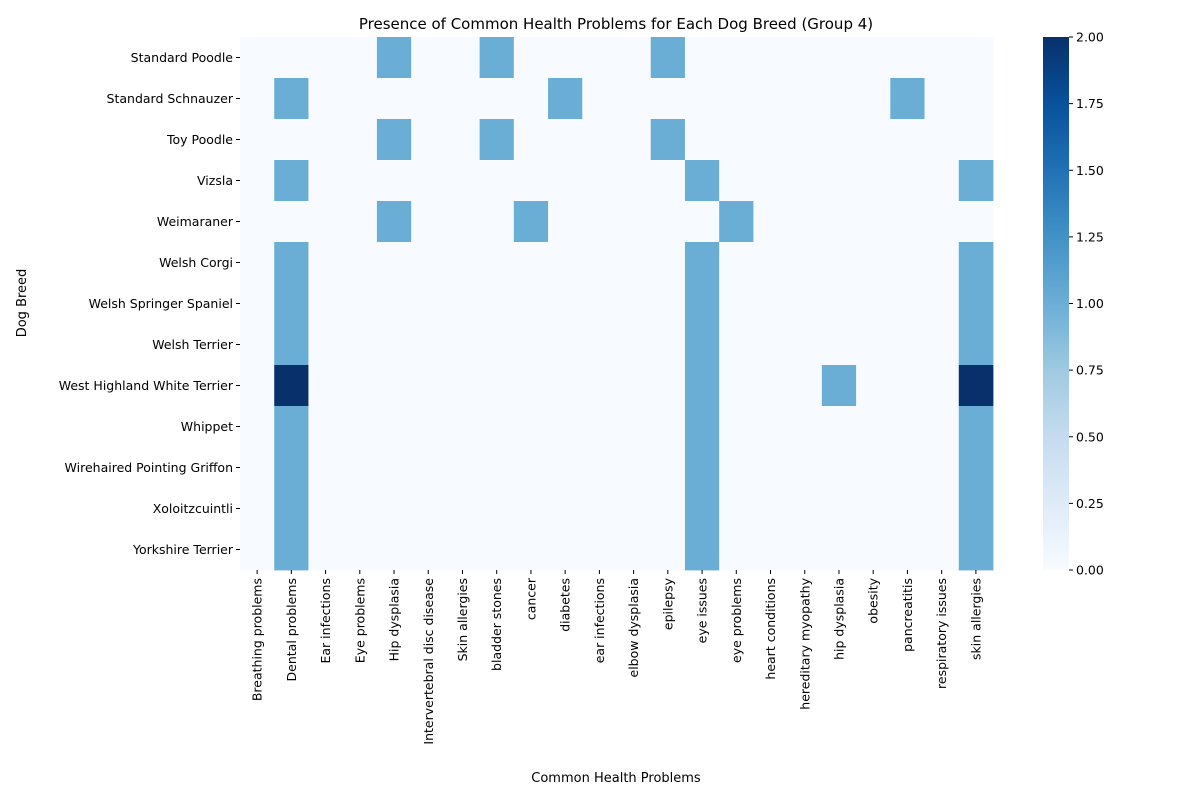 Image resolution: width=1200 pixels, height=804 pixels. I want to click on y-tick-label: Toy Poodle, so click(199, 139).